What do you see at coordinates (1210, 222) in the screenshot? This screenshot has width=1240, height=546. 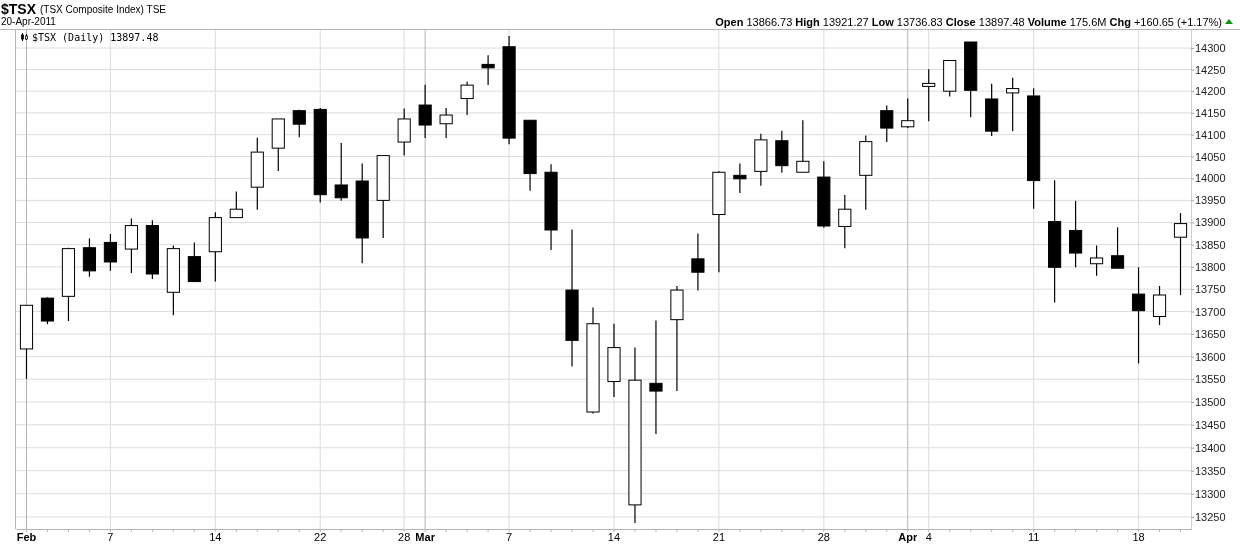 I see `y-tick-label: 13900` at bounding box center [1210, 222].